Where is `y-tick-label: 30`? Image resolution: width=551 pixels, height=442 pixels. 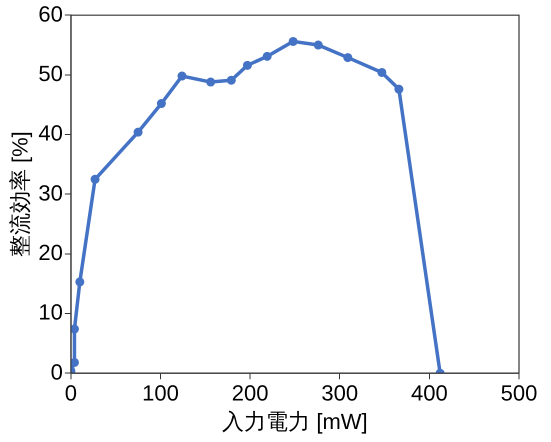
y-tick-label: 30 is located at coordinates (50, 193).